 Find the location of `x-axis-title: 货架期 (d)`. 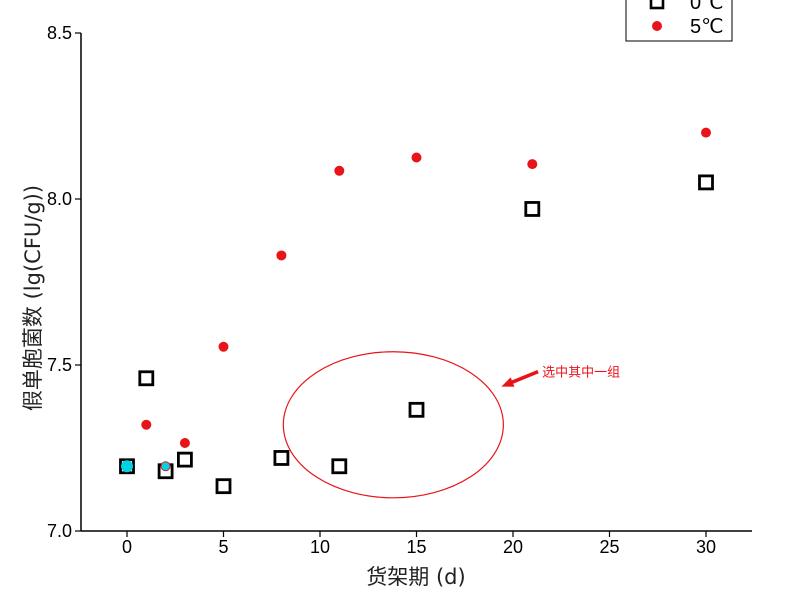

x-axis-title: 货架期 (d) is located at coordinates (415, 577).